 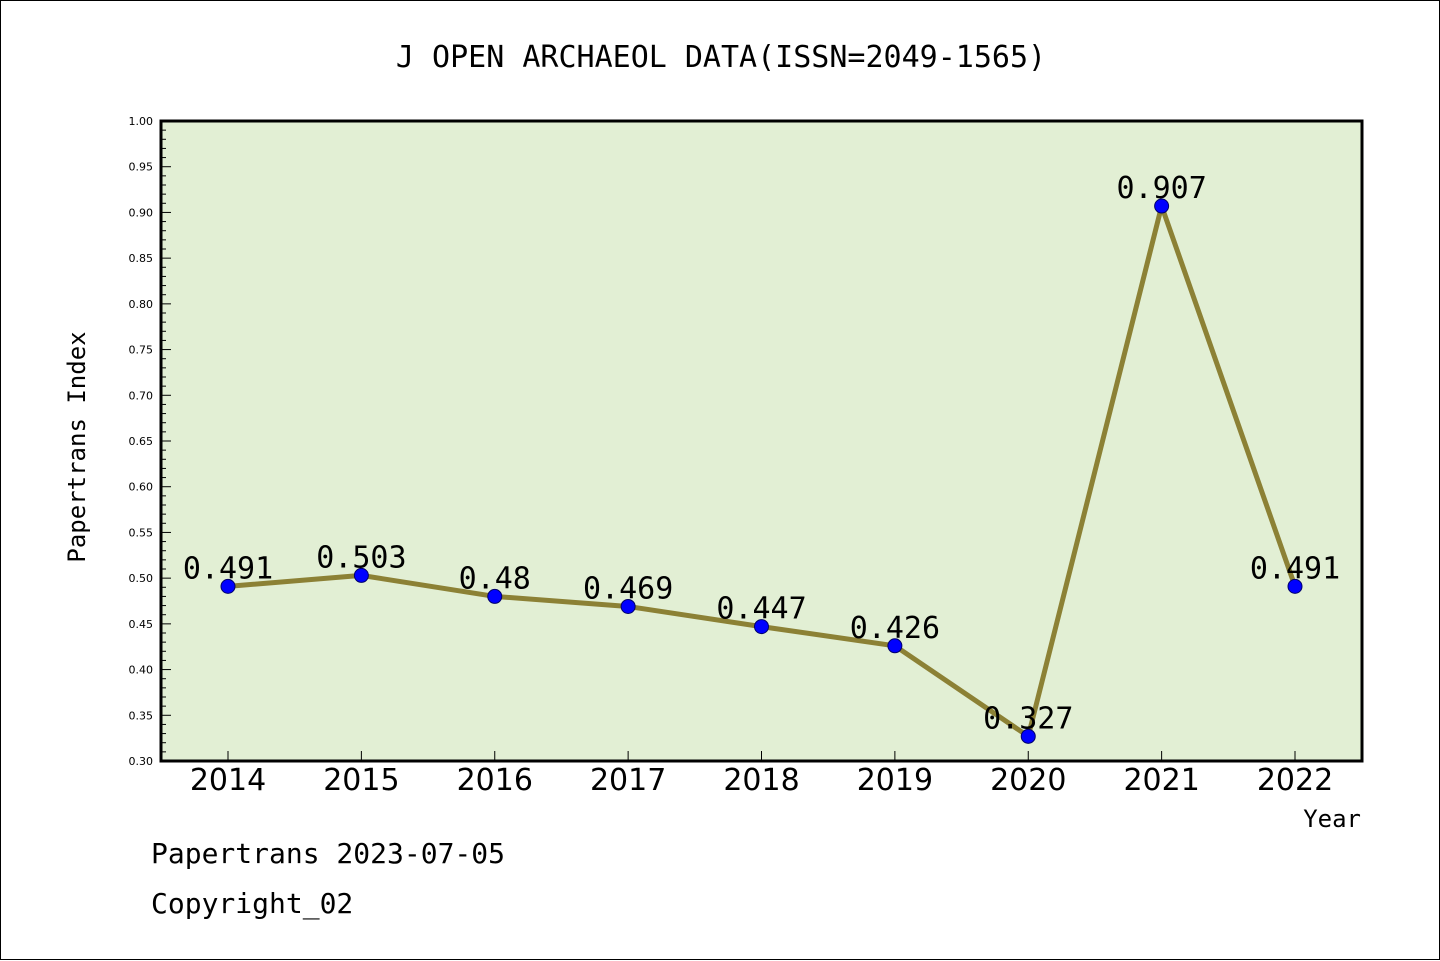 What do you see at coordinates (628, 588) in the screenshot?
I see `data-label: 0.469` at bounding box center [628, 588].